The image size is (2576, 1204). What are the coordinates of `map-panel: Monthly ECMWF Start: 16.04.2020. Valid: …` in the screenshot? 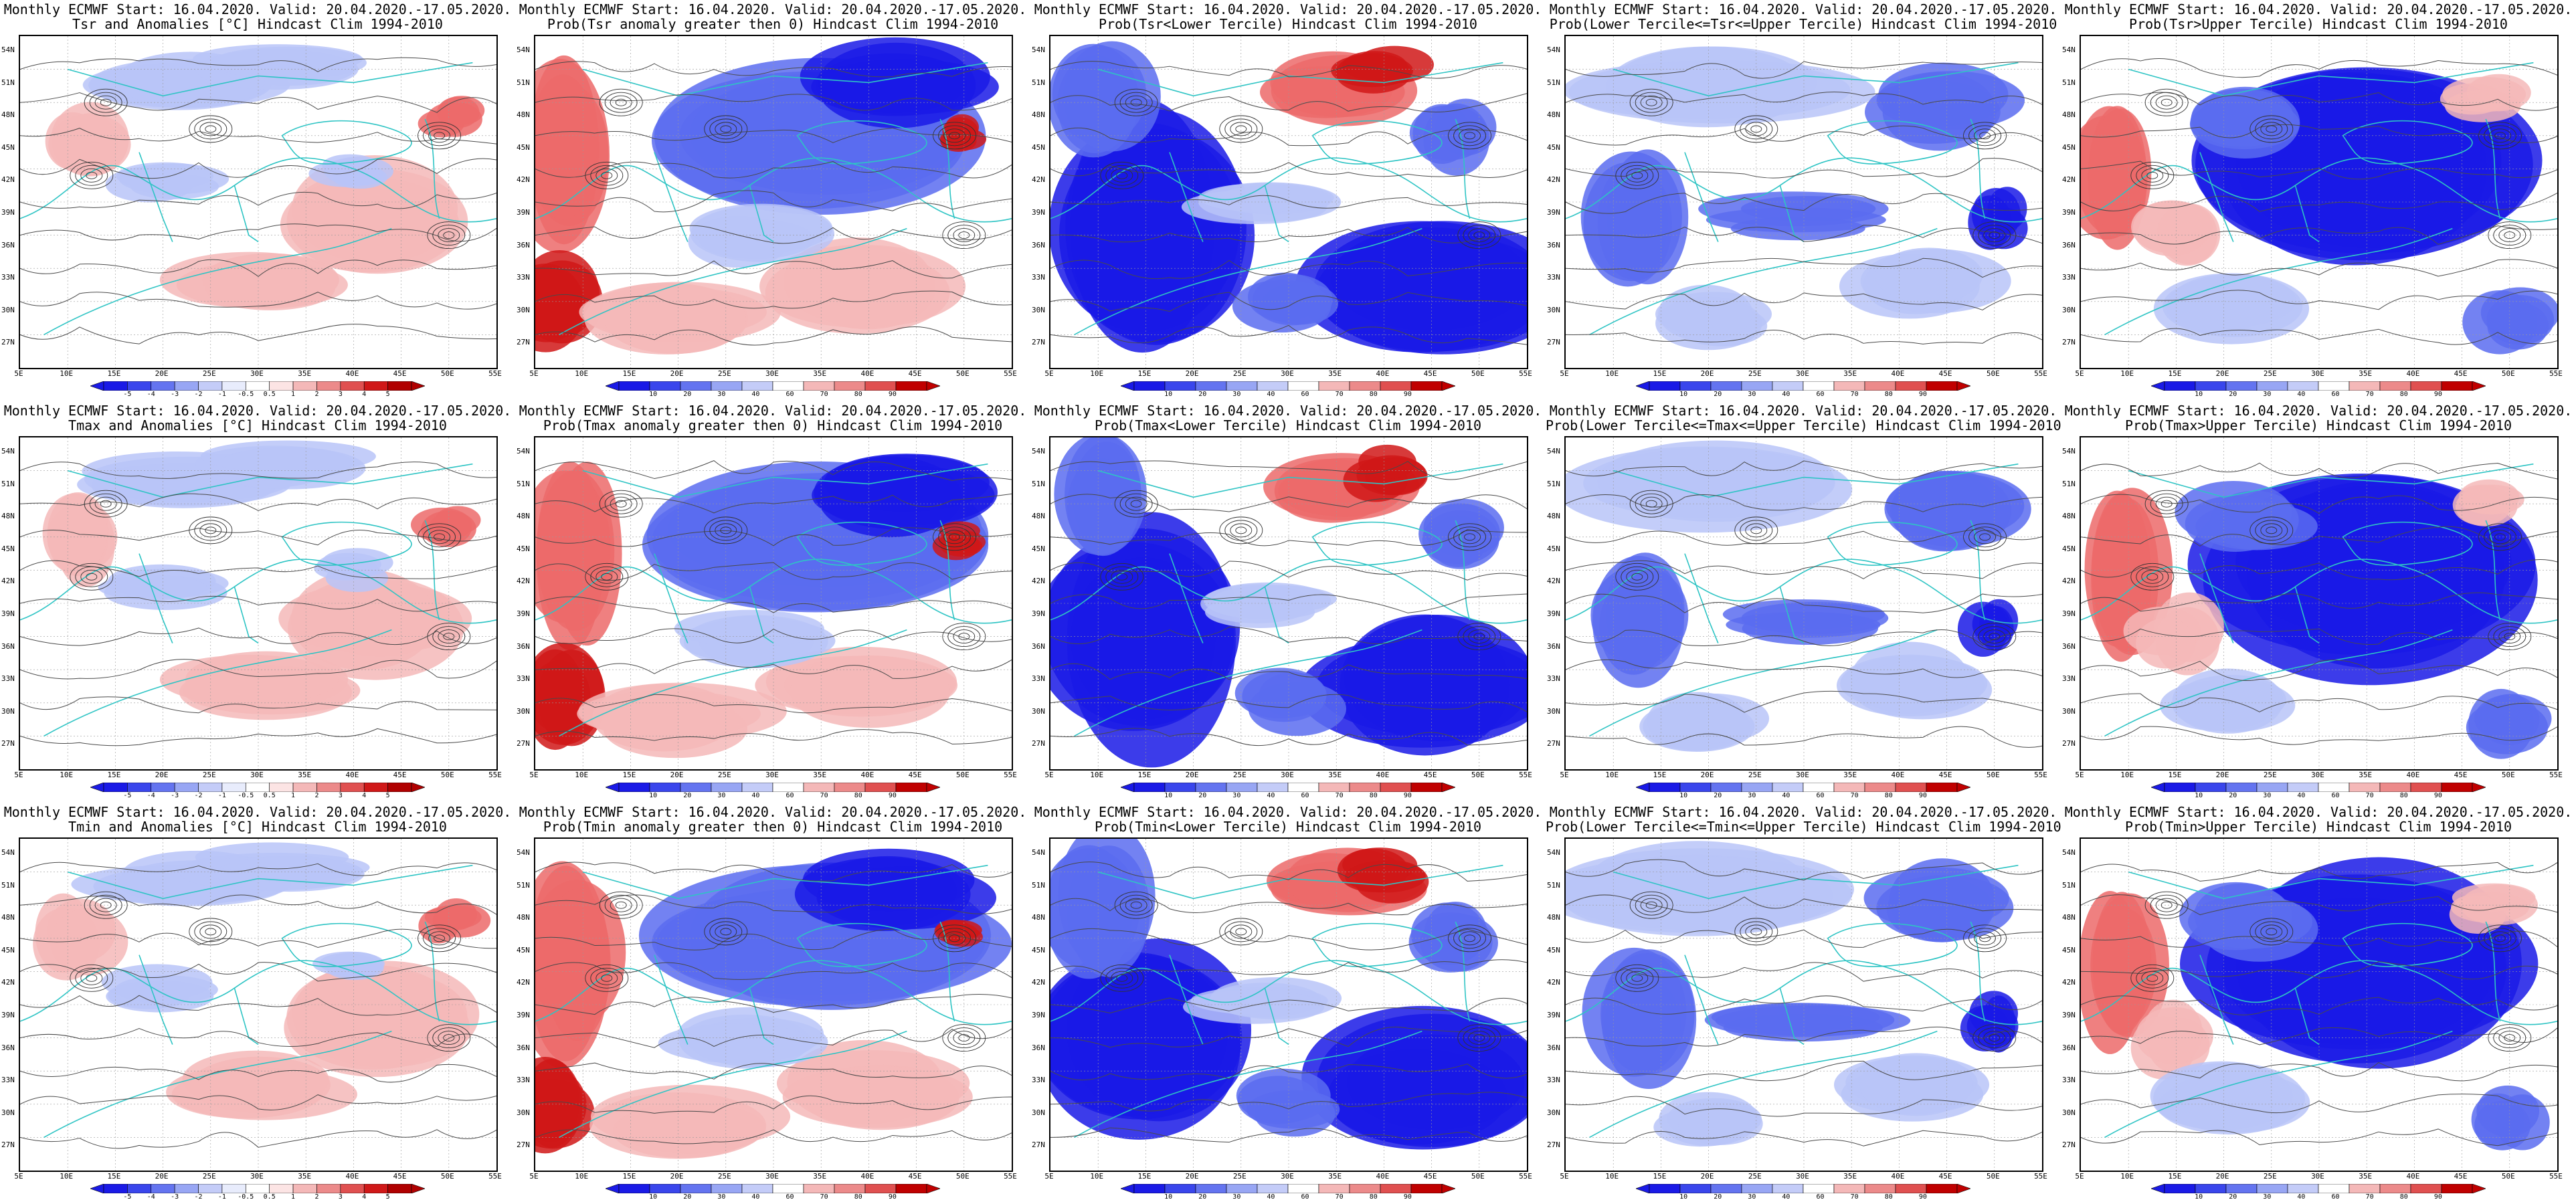 It's located at (1803, 602).